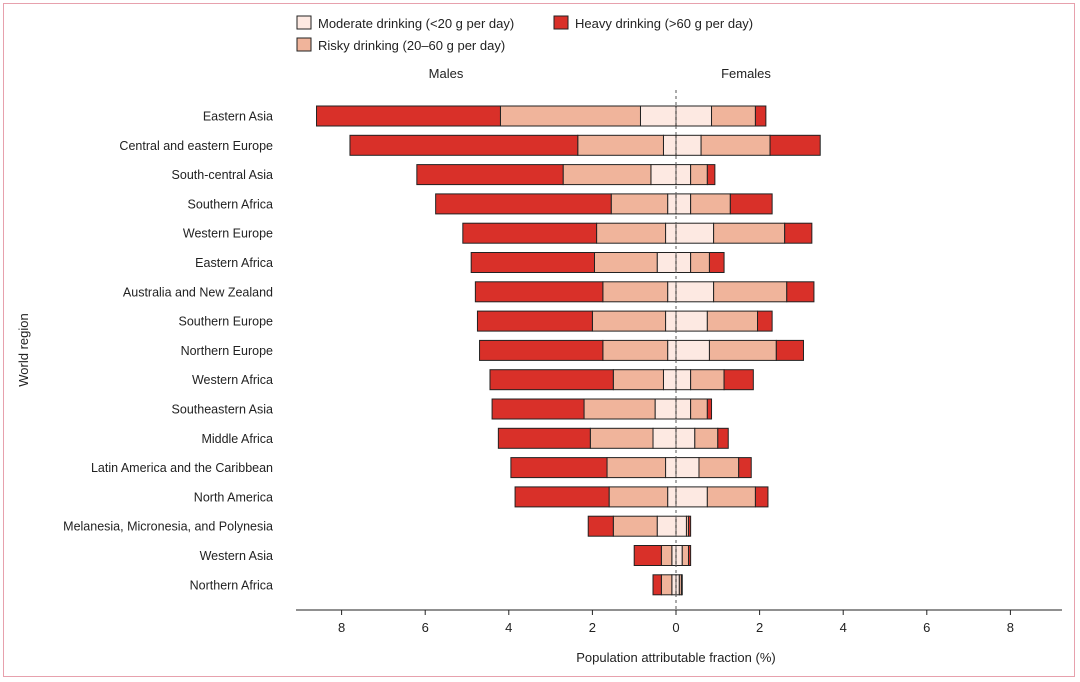 Image resolution: width=1080 pixels, height=682 pixels. I want to click on region-label: Melanesia, Micronesia, and Polynesia, so click(168, 527).